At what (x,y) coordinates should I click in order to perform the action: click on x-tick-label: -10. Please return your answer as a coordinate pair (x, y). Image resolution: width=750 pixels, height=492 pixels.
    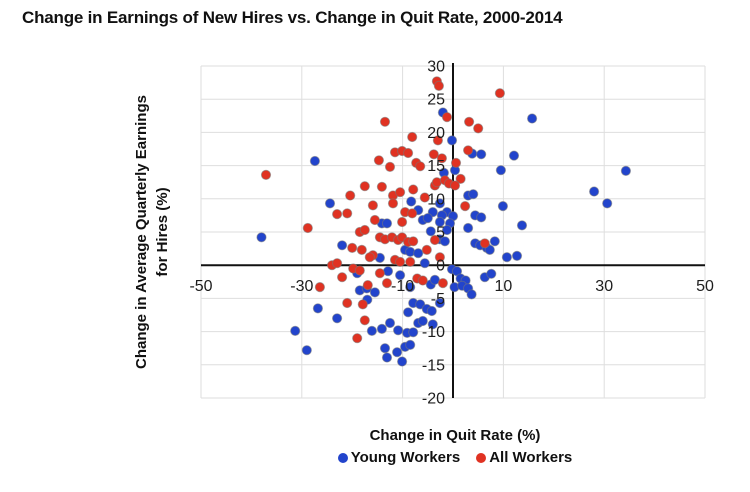
    Looking at the image, I should click on (402, 286).